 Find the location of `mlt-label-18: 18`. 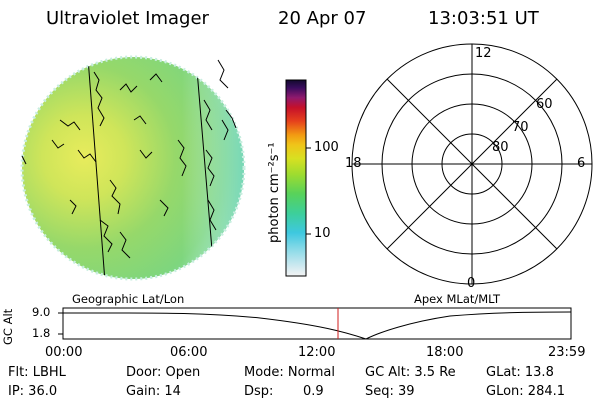

mlt-label-18: 18 is located at coordinates (353, 163).